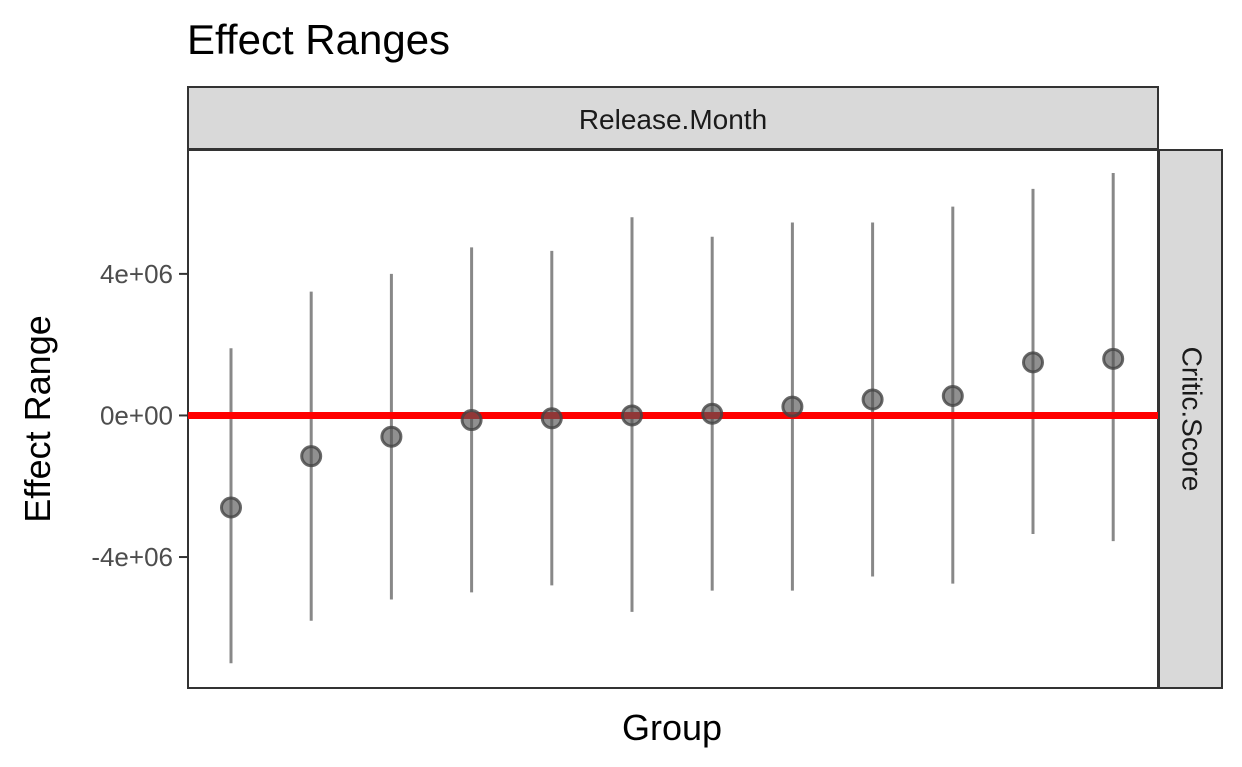 This screenshot has width=1242, height=767. I want to click on facet-label-right: Critic.Score, so click(1192, 419).